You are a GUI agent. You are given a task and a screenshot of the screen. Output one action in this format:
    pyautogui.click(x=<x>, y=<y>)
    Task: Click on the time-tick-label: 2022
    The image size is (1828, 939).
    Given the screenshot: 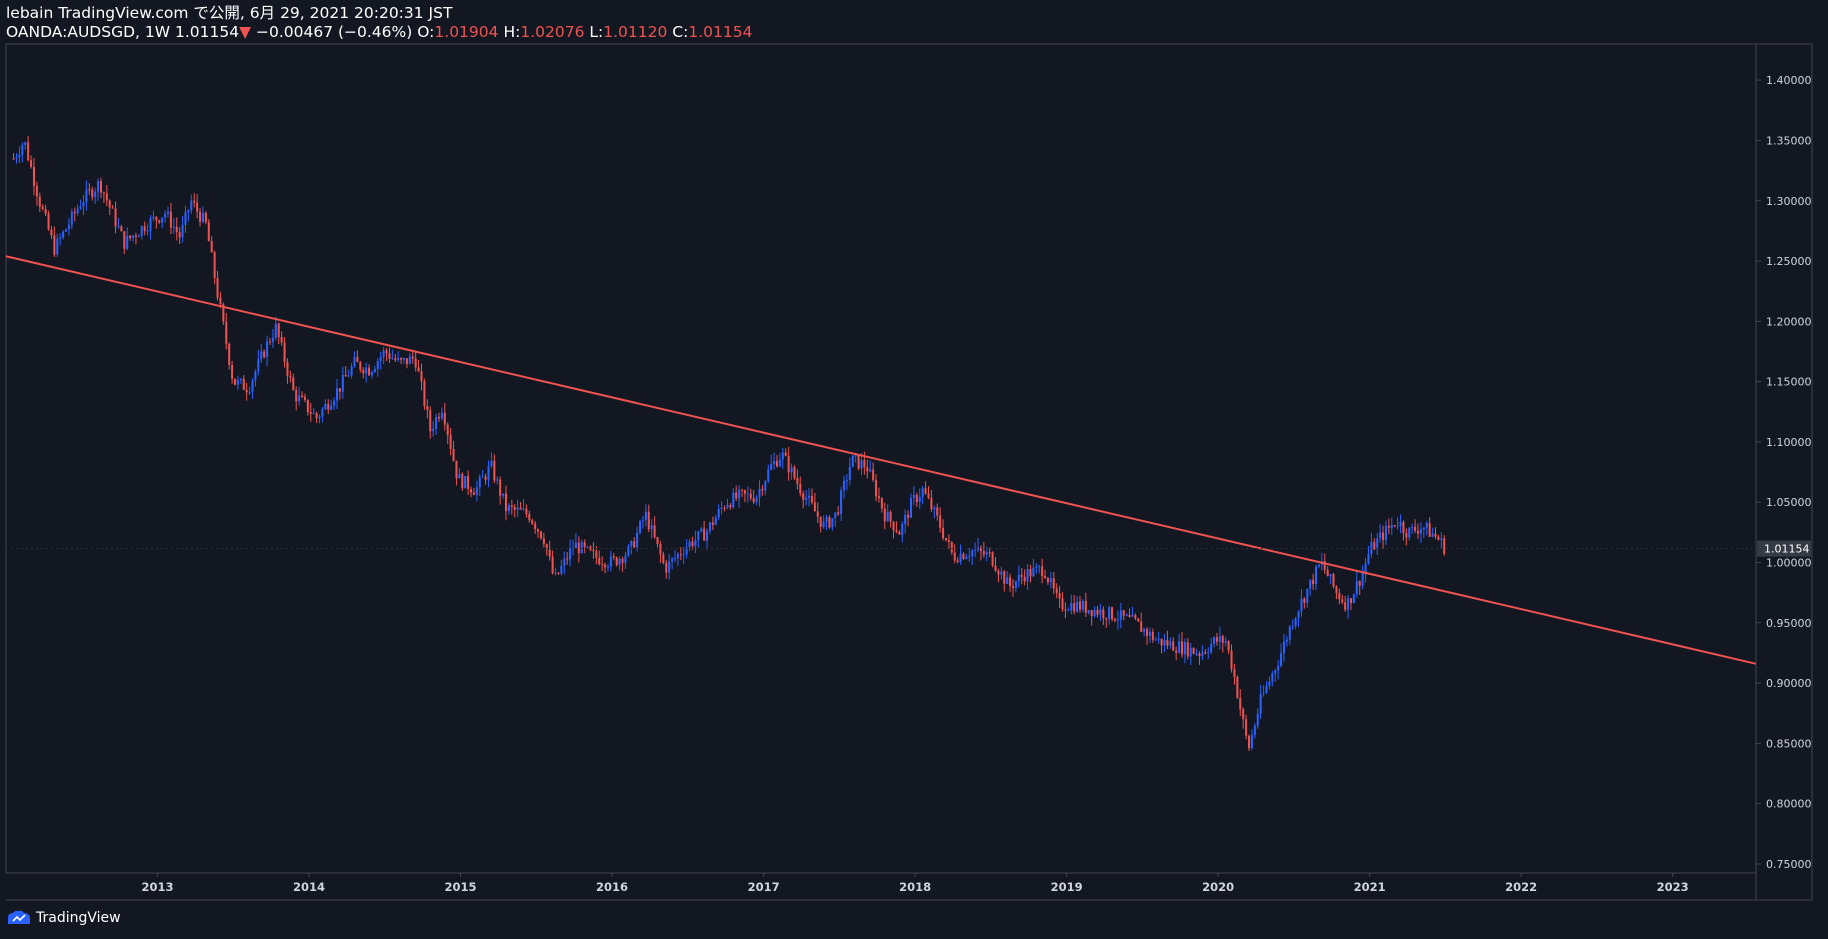 What is the action you would take?
    pyautogui.click(x=1521, y=887)
    